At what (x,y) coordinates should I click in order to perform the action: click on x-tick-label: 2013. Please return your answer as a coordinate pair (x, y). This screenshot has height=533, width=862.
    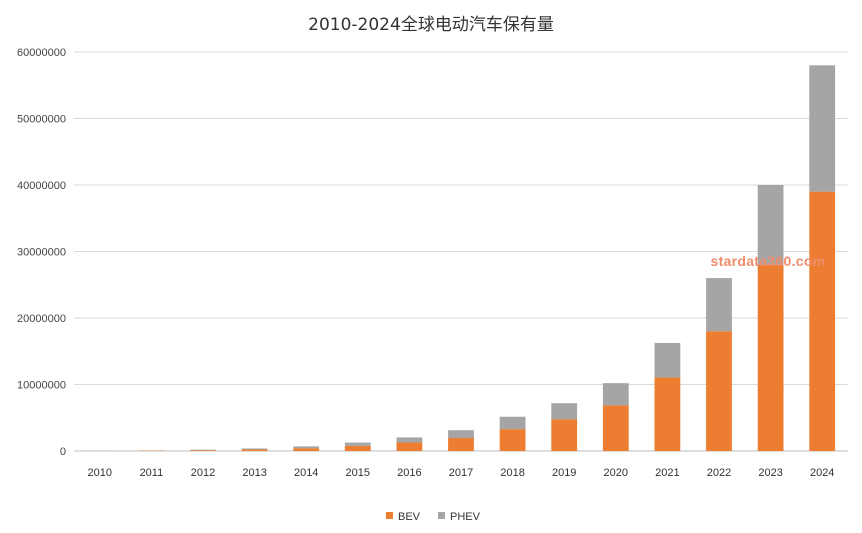
    Looking at the image, I should click on (254, 473).